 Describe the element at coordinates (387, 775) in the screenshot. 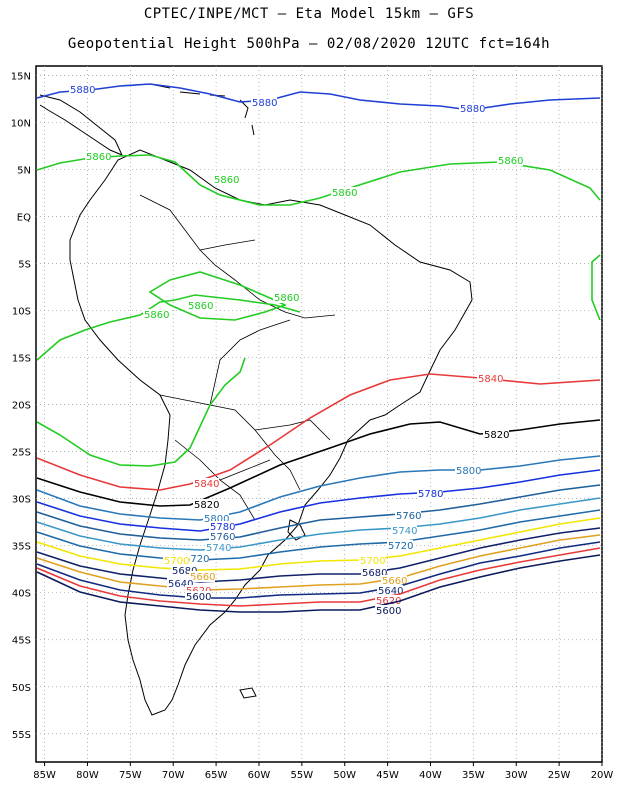

I see `lon-tick-label: 45W` at that location.